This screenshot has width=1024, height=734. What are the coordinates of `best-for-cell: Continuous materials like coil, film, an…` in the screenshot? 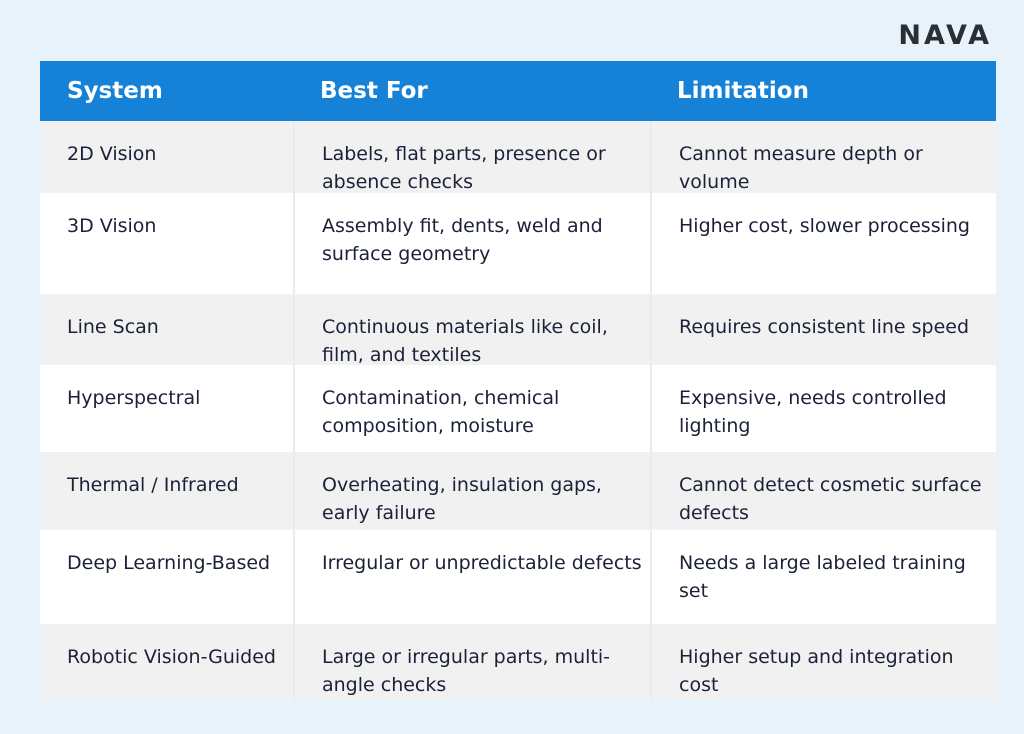 It's located at (471, 330).